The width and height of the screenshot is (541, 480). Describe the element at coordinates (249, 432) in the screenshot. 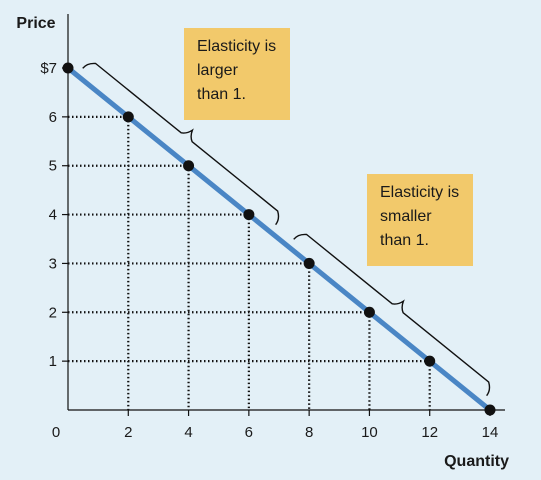

I see `x-tick-label: 6` at that location.